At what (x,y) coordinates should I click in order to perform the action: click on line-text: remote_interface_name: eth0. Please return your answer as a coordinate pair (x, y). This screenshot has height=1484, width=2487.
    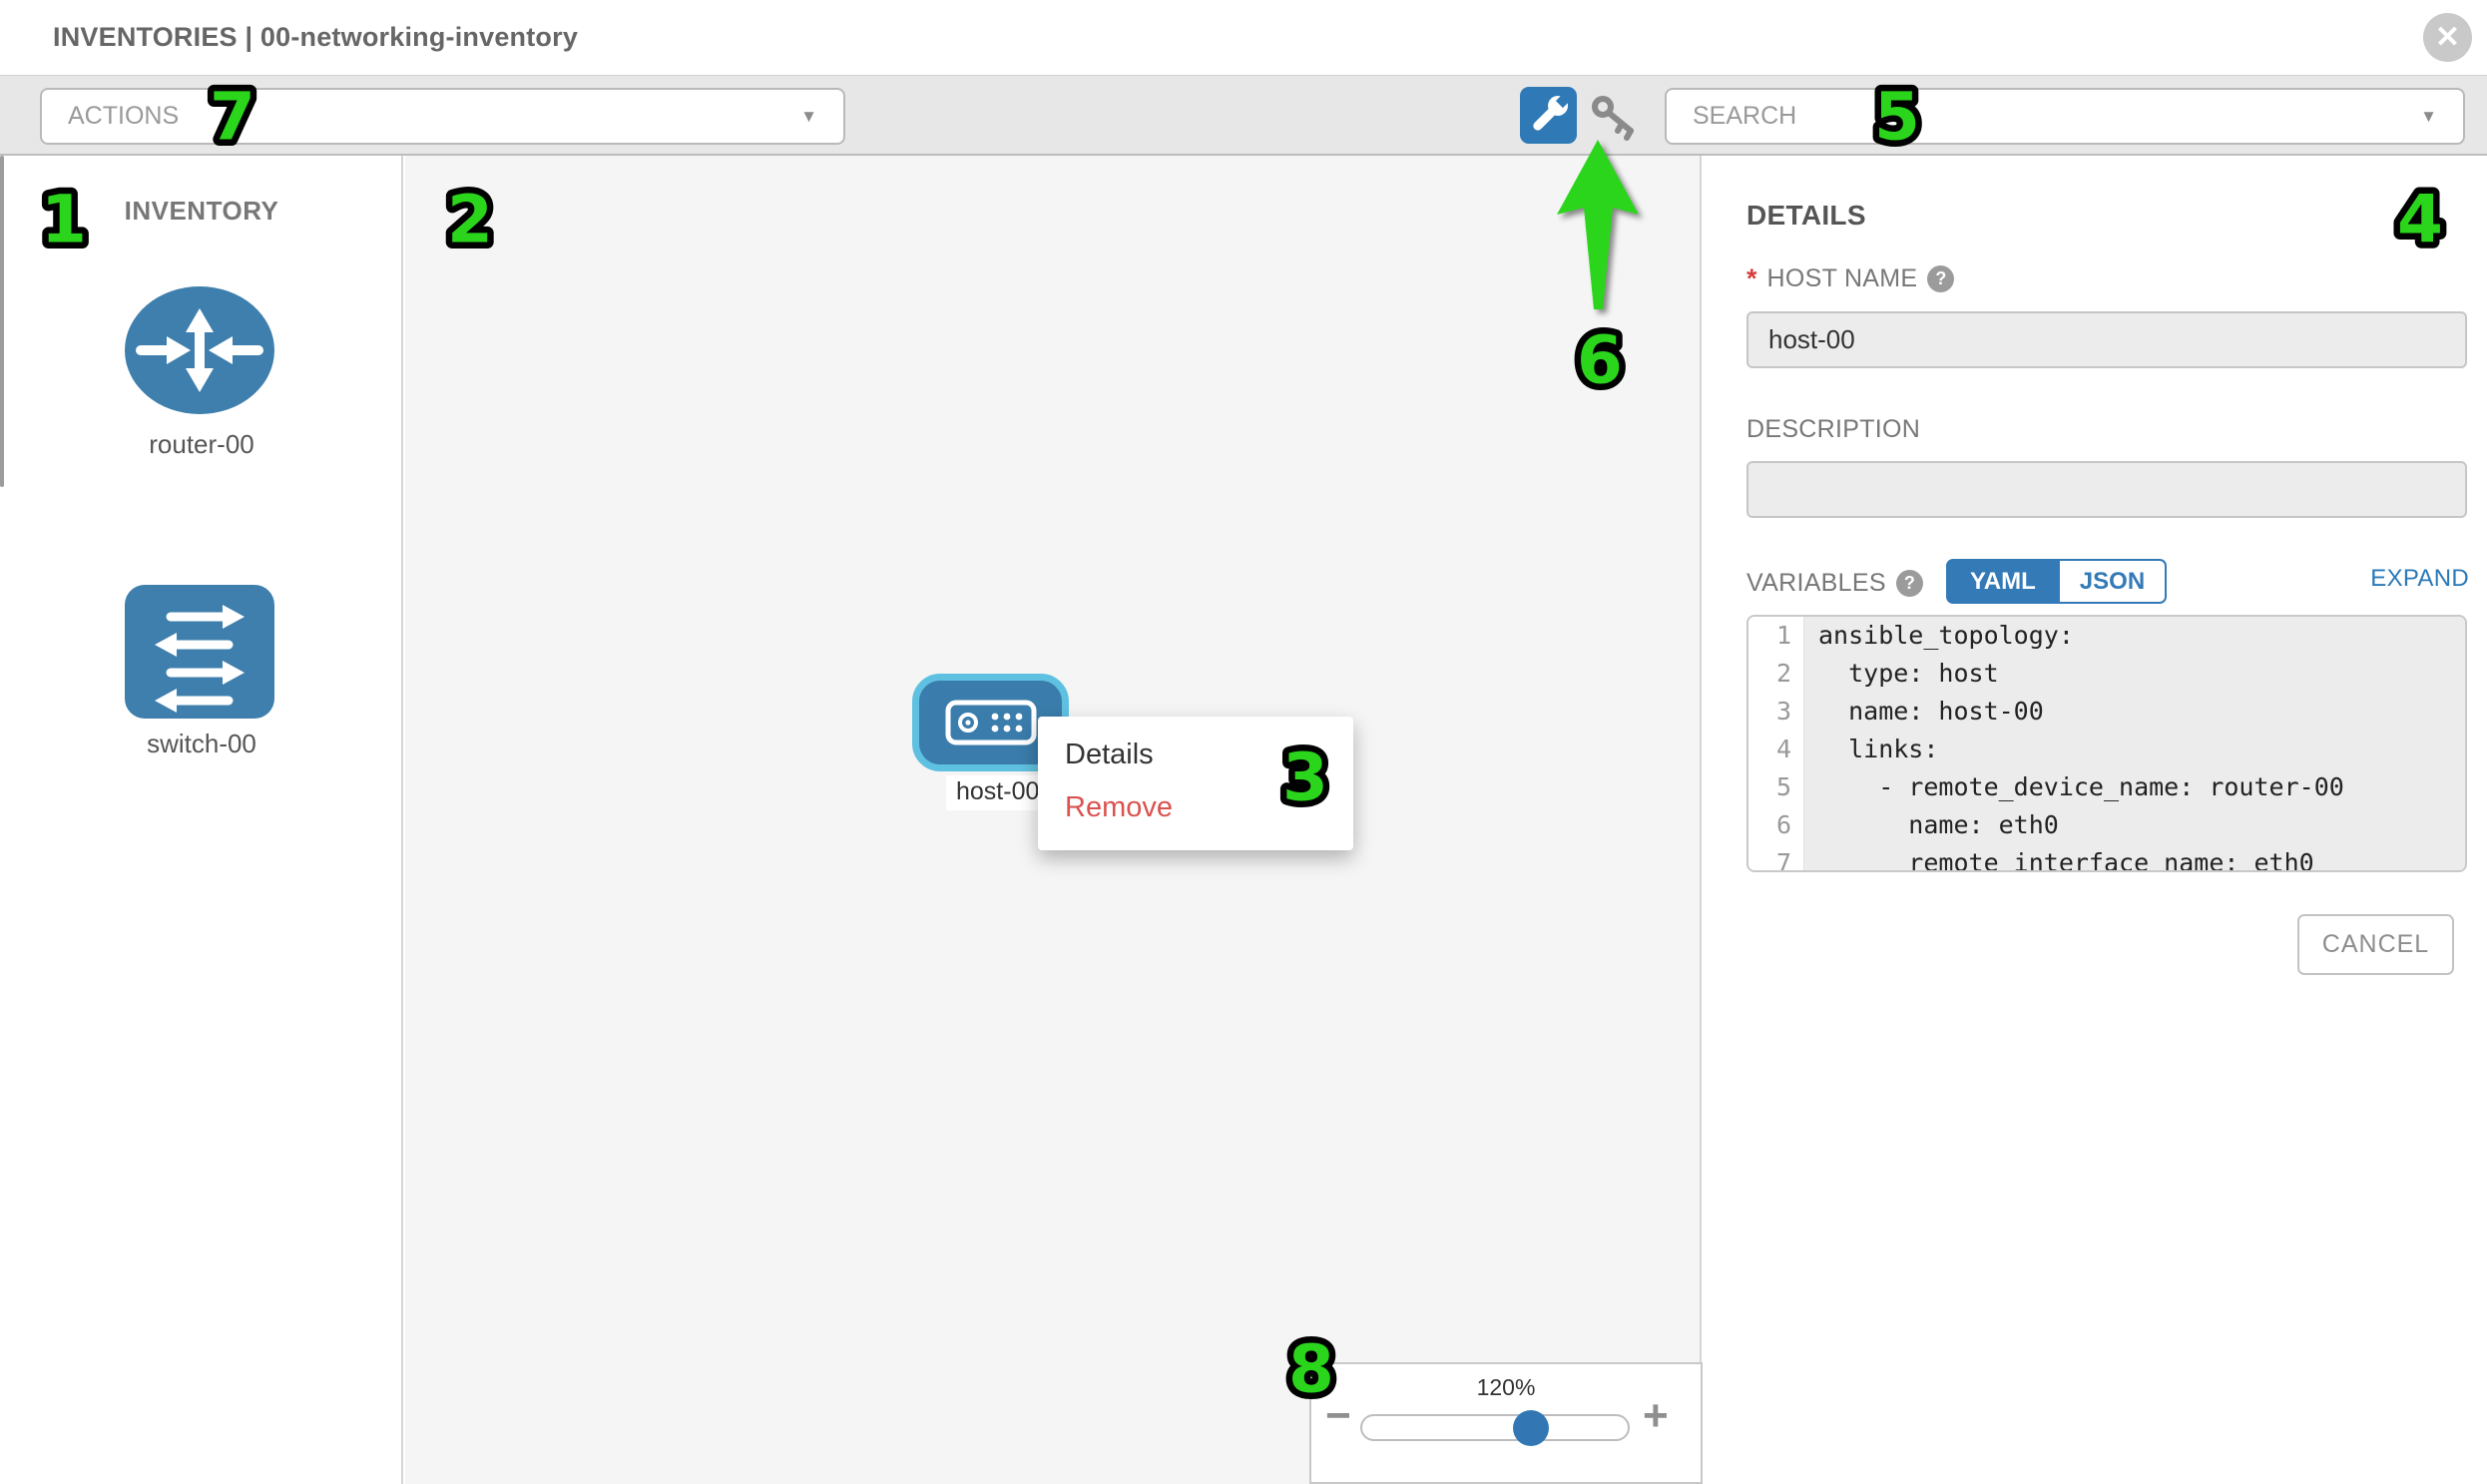
    Looking at the image, I should click on (2134, 857).